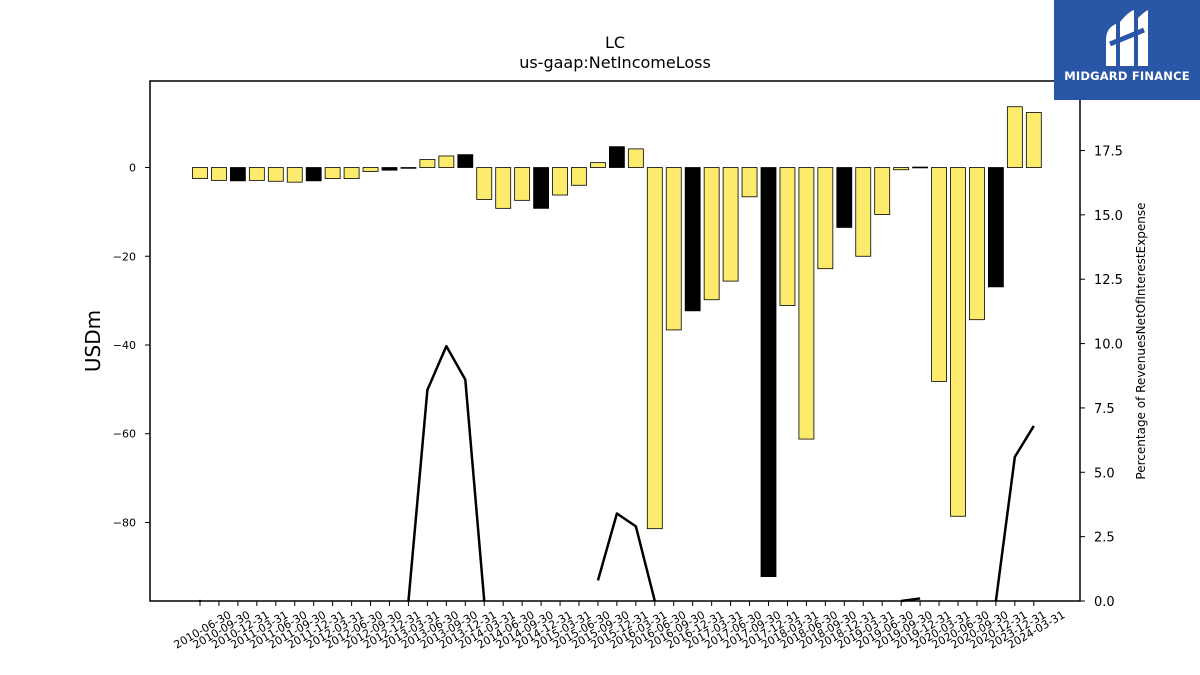 This screenshot has height=675, width=1200. What do you see at coordinates (1127, 76) in the screenshot?
I see `logo-text: MIDGARD FINANCE` at bounding box center [1127, 76].